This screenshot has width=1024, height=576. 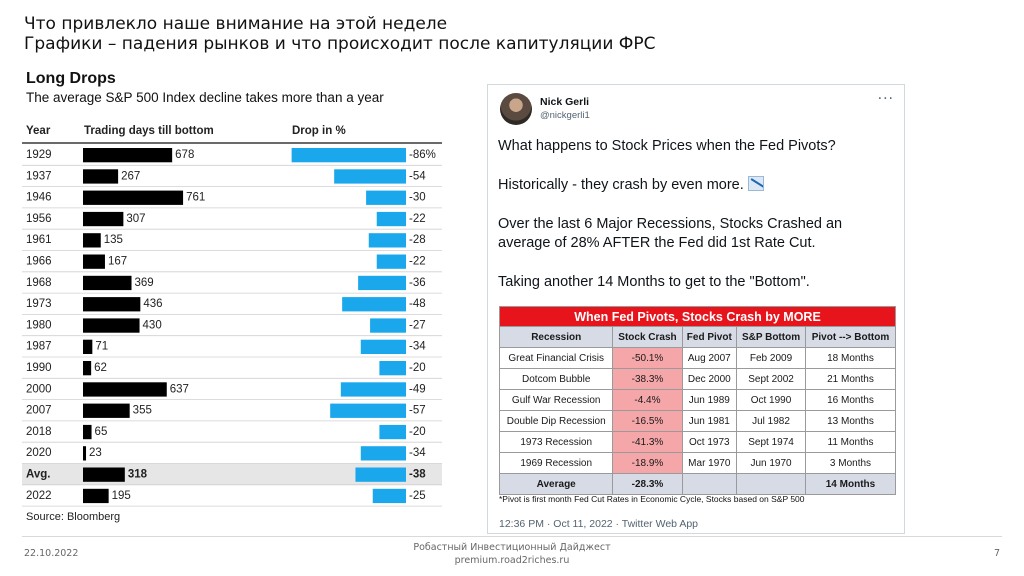 What do you see at coordinates (709, 358) in the screenshot?
I see `table-cell: Aug 2007` at bounding box center [709, 358].